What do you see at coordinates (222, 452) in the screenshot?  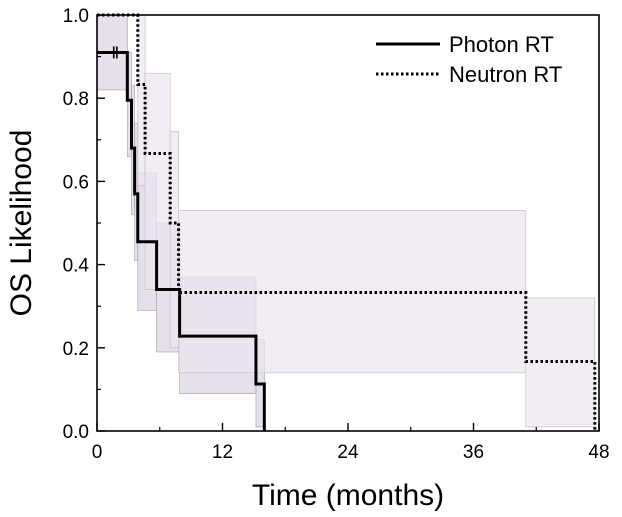 I see `x-tick-label: 12` at bounding box center [222, 452].